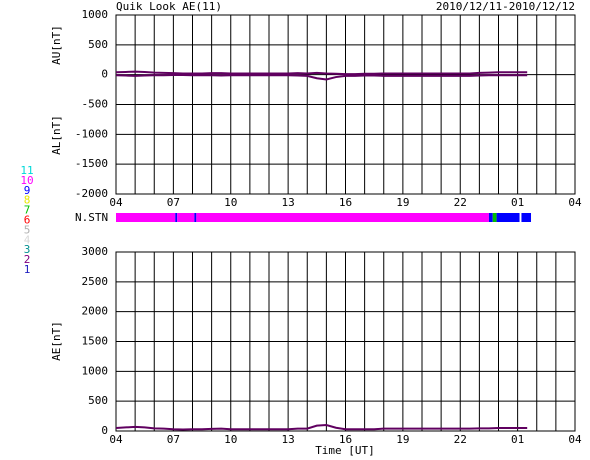  I want to click on y-tick-label: -2000, so click(91, 193).